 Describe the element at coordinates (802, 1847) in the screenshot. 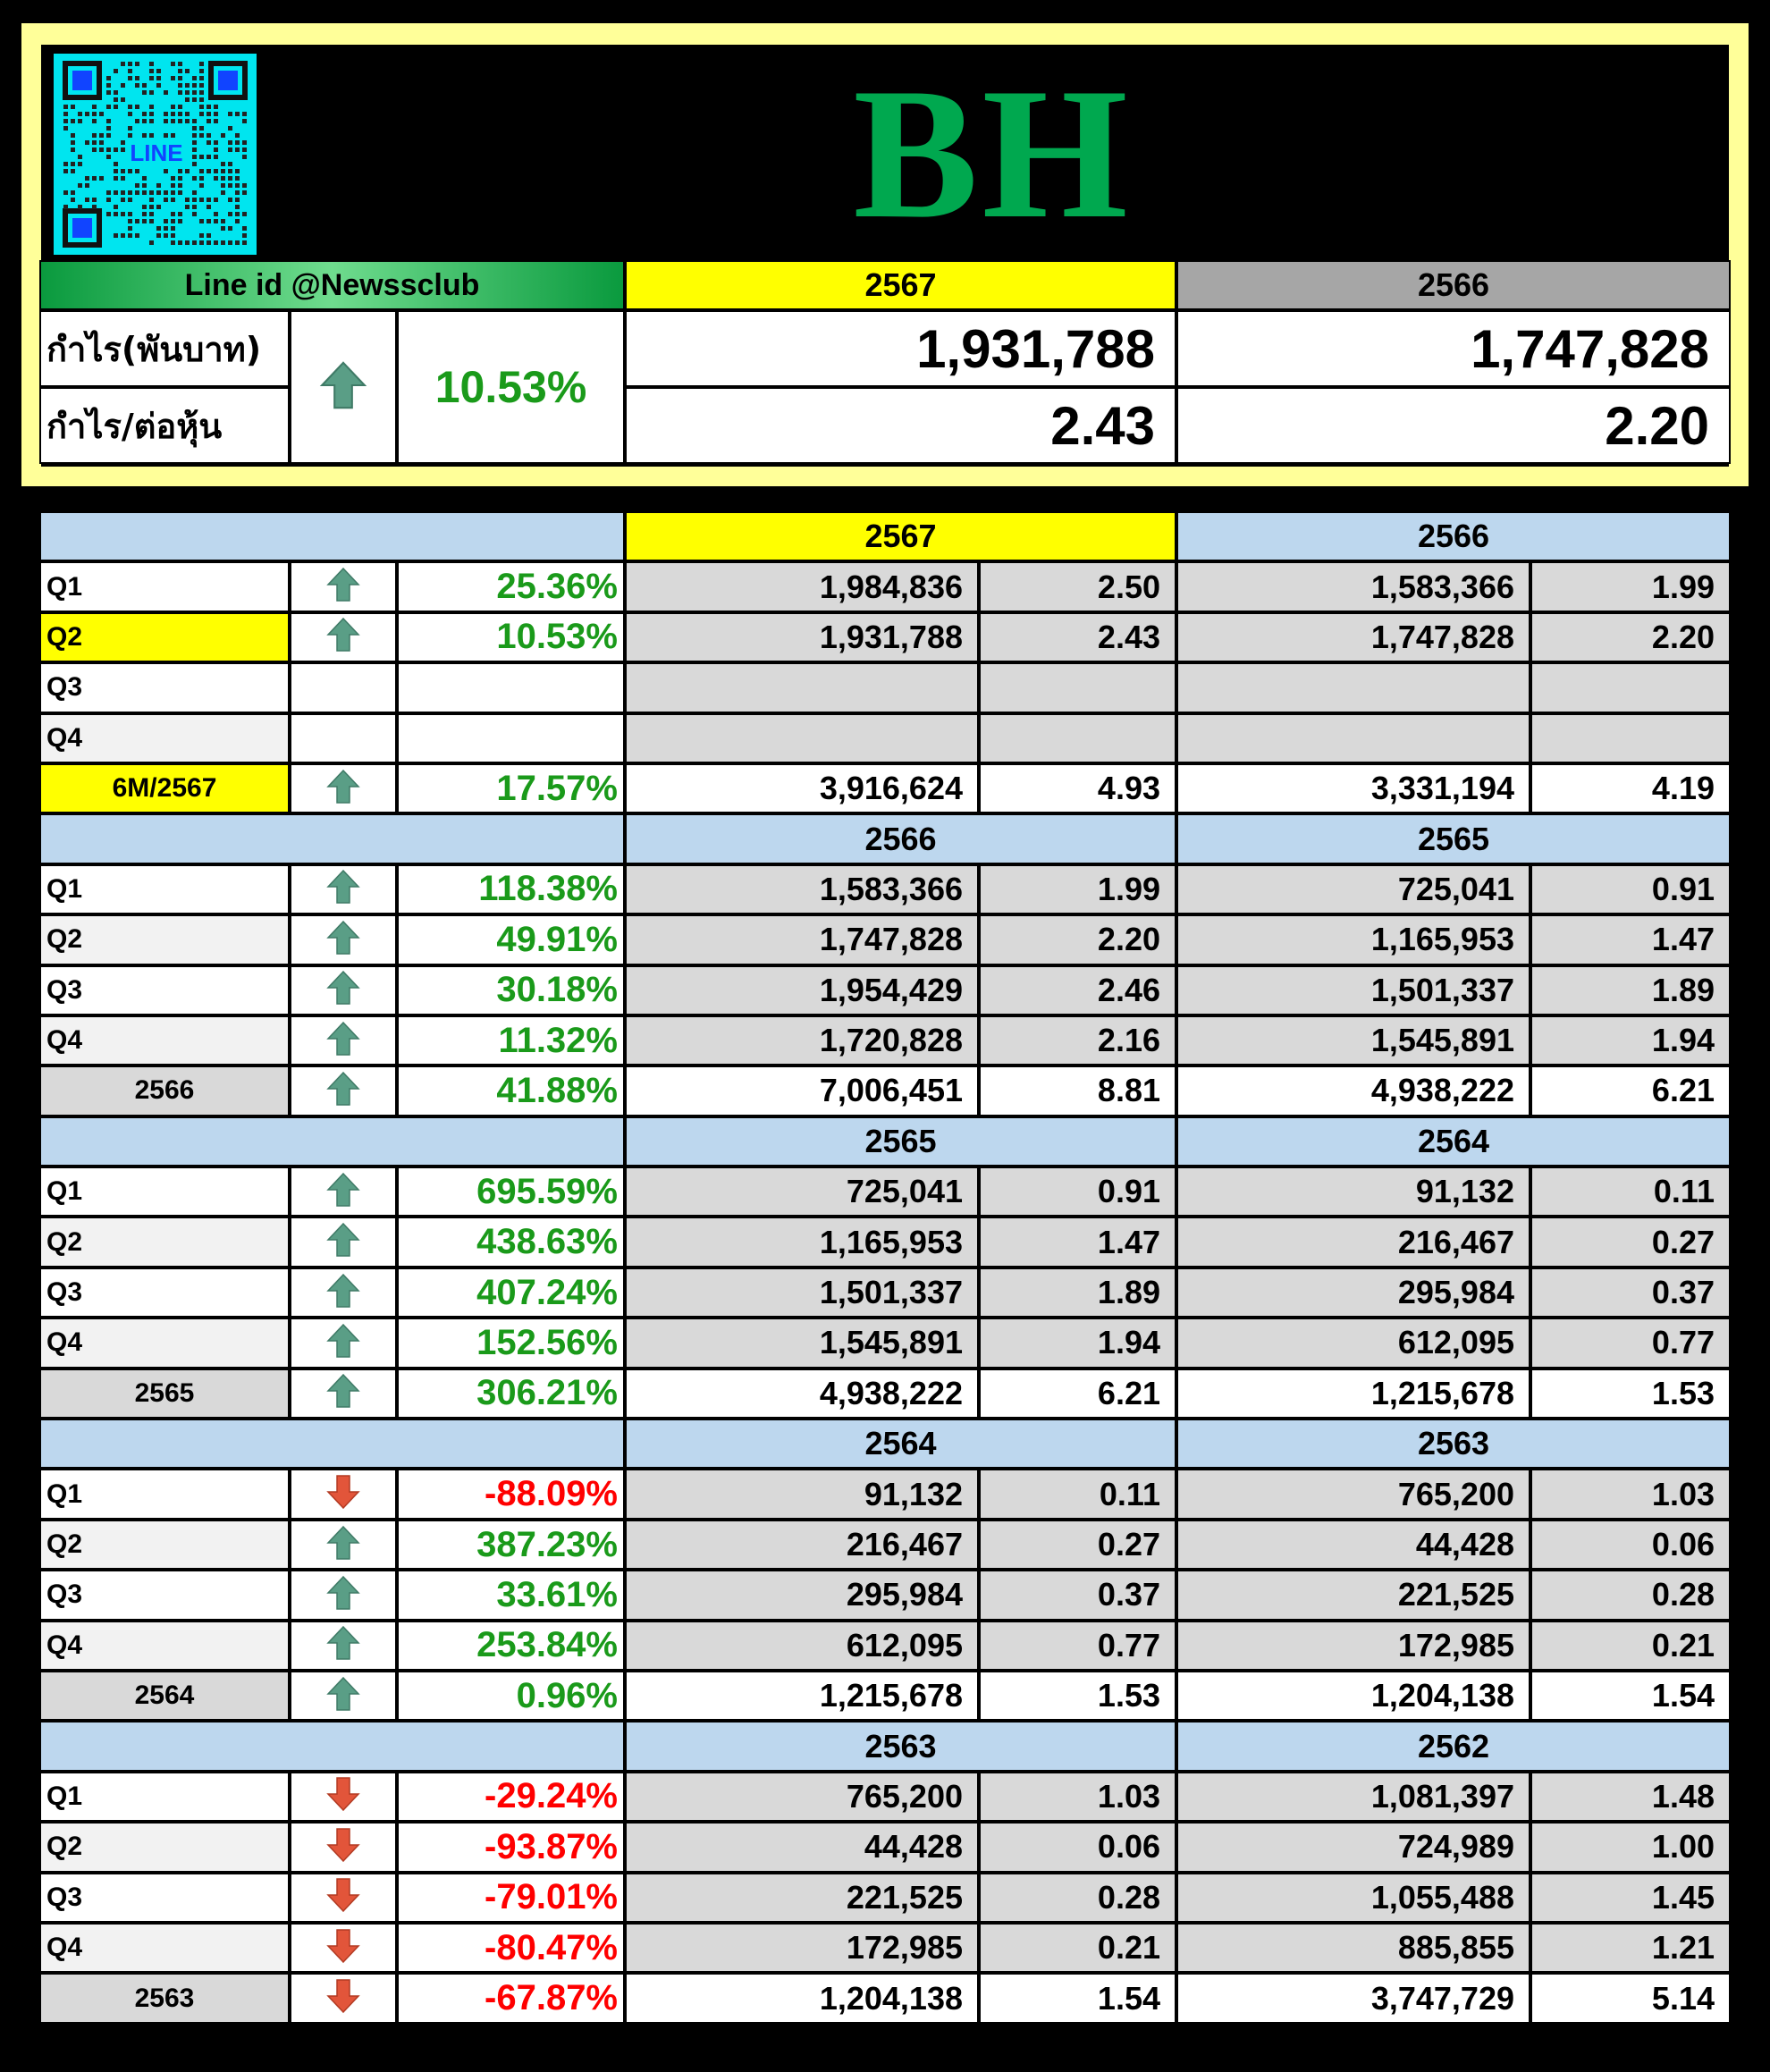

I see `profit-current-year: 44,428` at that location.